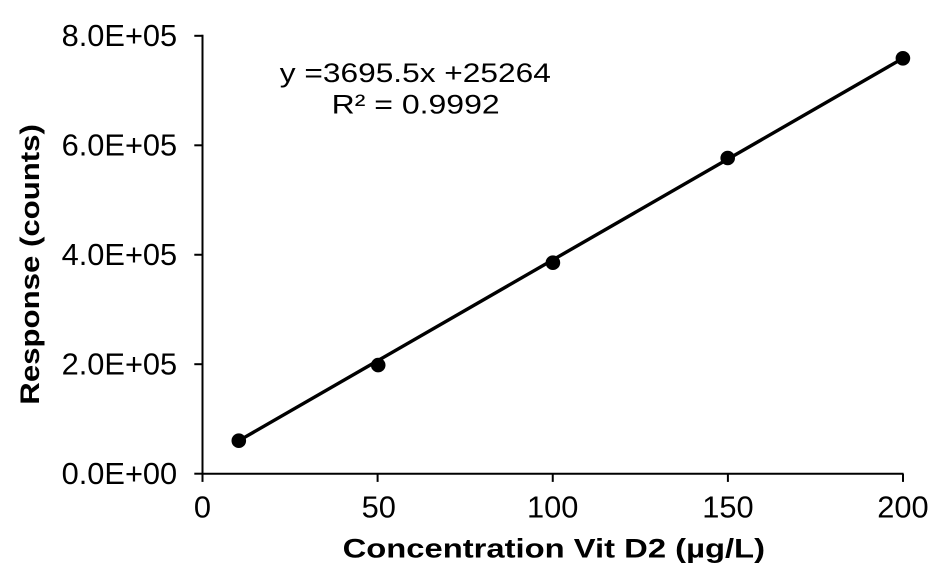 The image size is (950, 585). What do you see at coordinates (31, 264) in the screenshot?
I see `svg-text: Response (counts)` at bounding box center [31, 264].